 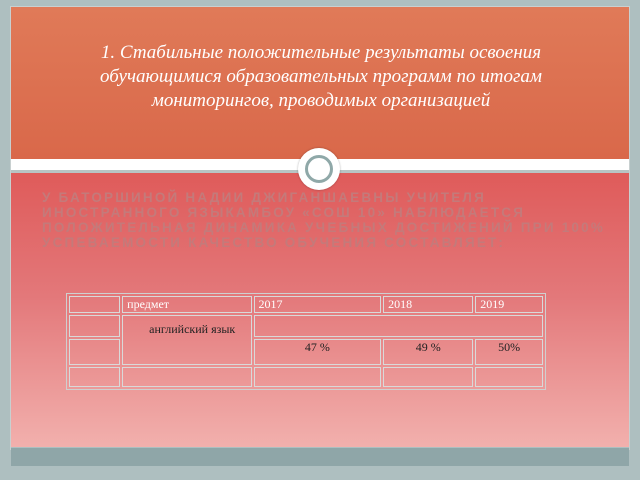 What do you see at coordinates (187, 304) in the screenshot?
I see `header-subject: предмет` at bounding box center [187, 304].